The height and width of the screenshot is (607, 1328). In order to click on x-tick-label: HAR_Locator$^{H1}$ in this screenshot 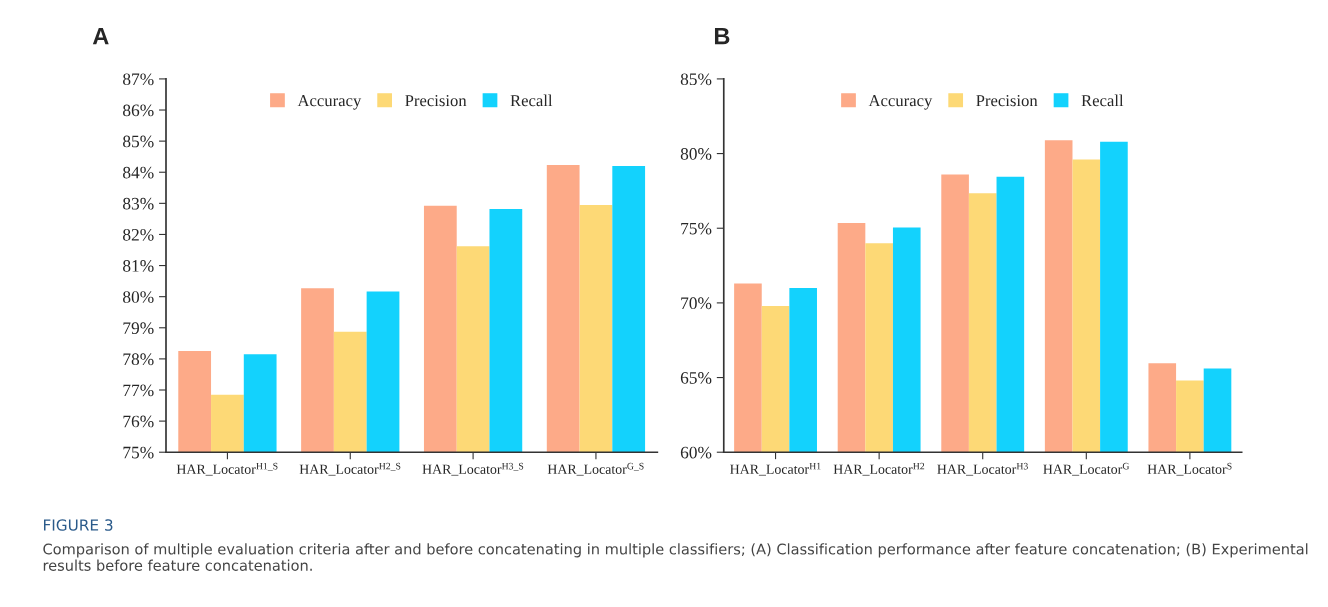, I will do `click(775, 469)`.